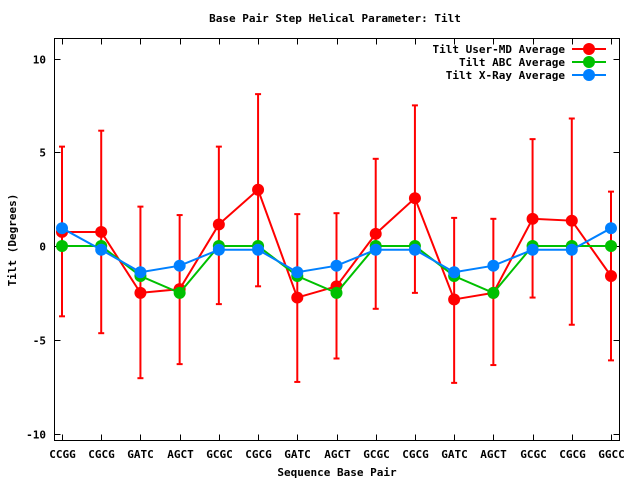 The height and width of the screenshot is (484, 640). Describe the element at coordinates (12, 240) in the screenshot. I see `y-axis-label: Tilt (Degrees)` at that location.